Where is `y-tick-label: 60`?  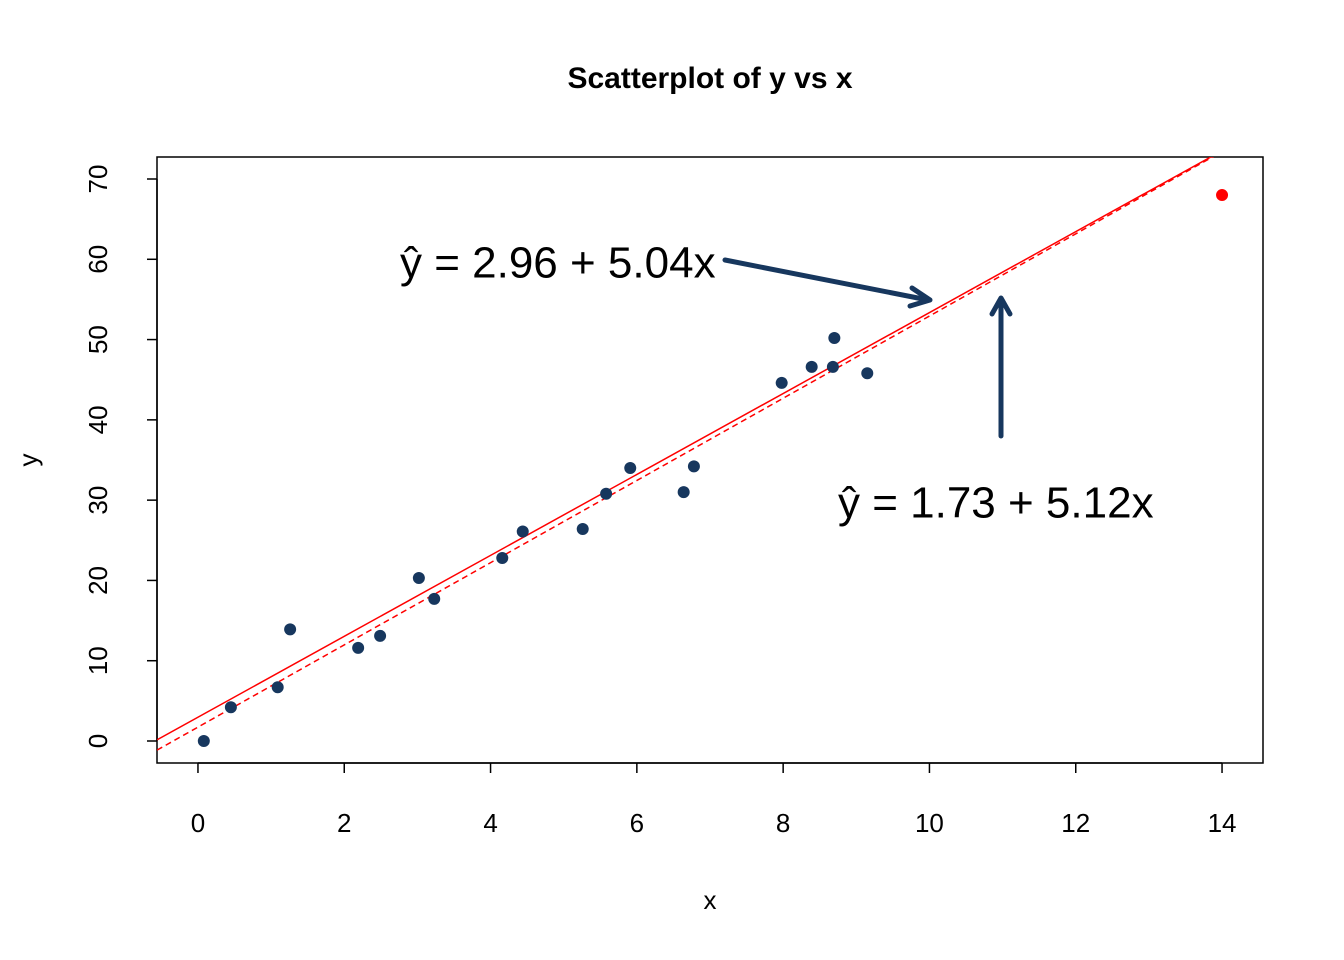 y-tick-label: 60 is located at coordinates (98, 259).